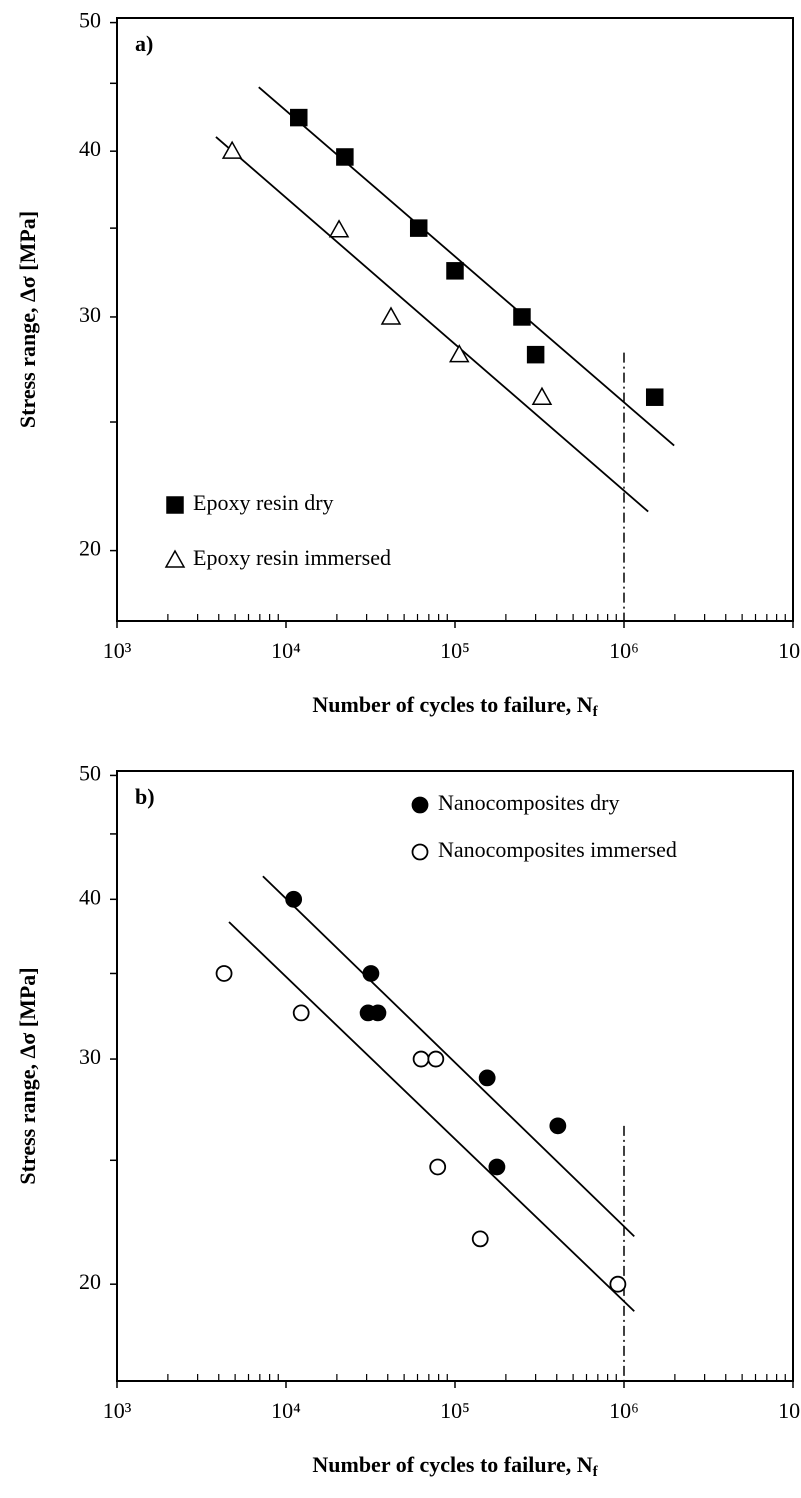 This screenshot has height=1498, width=801. Describe the element at coordinates (557, 849) in the screenshot. I see `legend-label: Nanocomposites immersed` at that location.